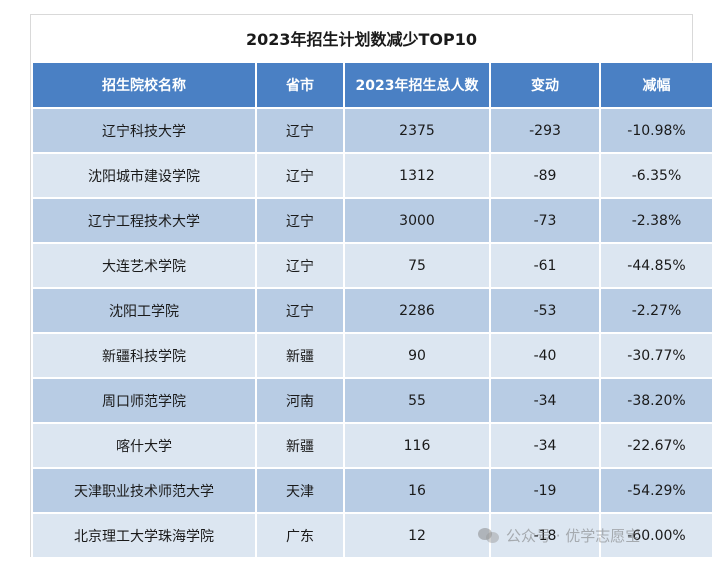 The image size is (722, 577). I want to click on column-header-decline: 减幅, so click(656, 85).